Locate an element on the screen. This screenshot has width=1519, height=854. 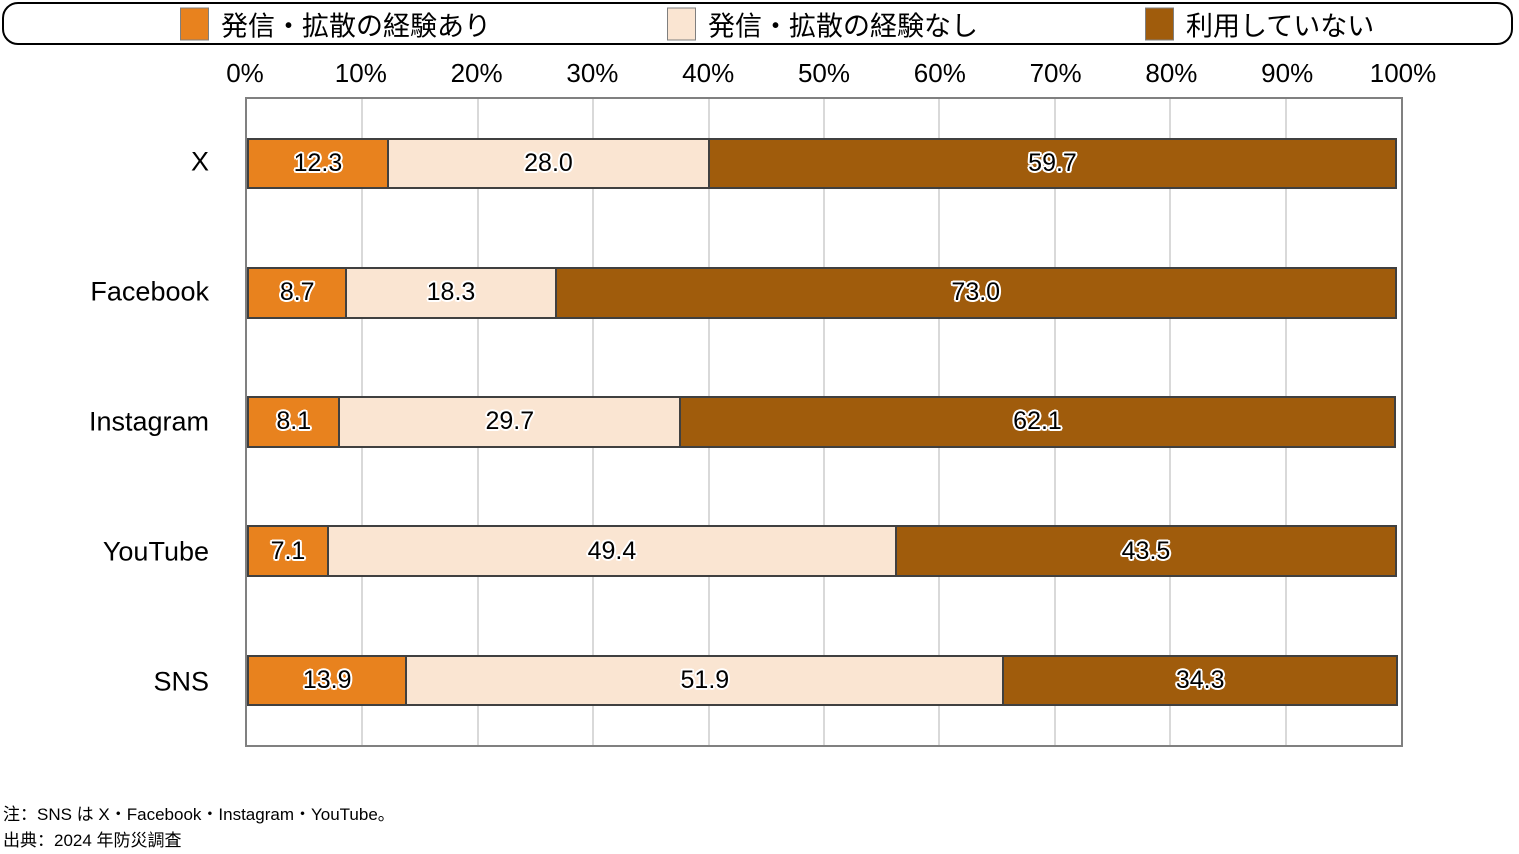
axis-tick-label: 30% is located at coordinates (592, 73).